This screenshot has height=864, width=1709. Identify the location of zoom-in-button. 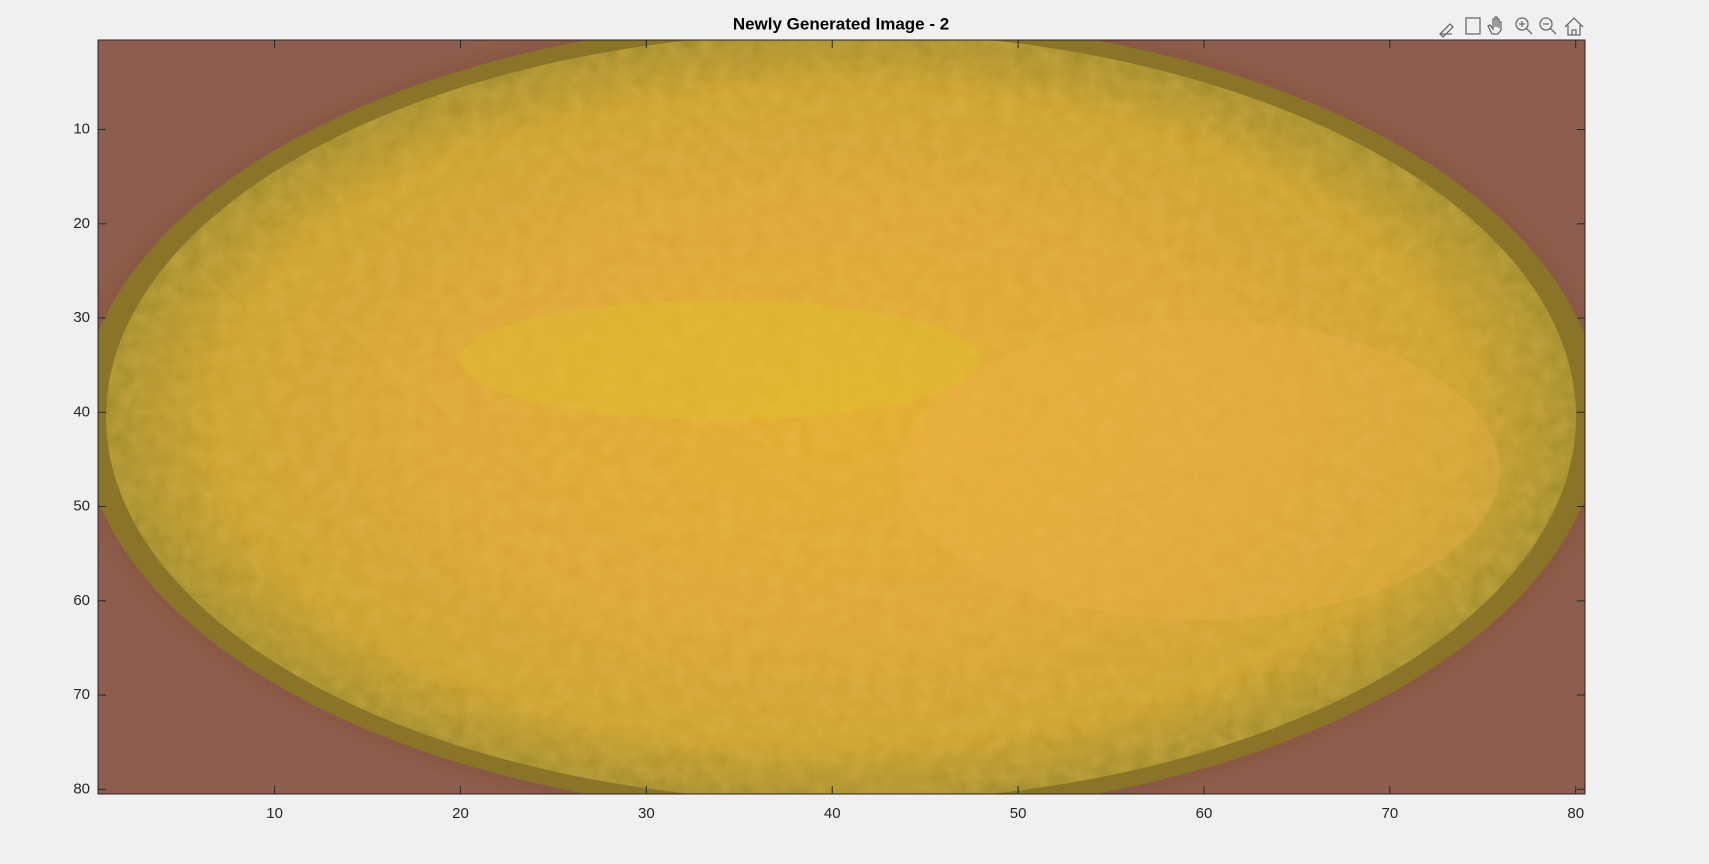
(1524, 26).